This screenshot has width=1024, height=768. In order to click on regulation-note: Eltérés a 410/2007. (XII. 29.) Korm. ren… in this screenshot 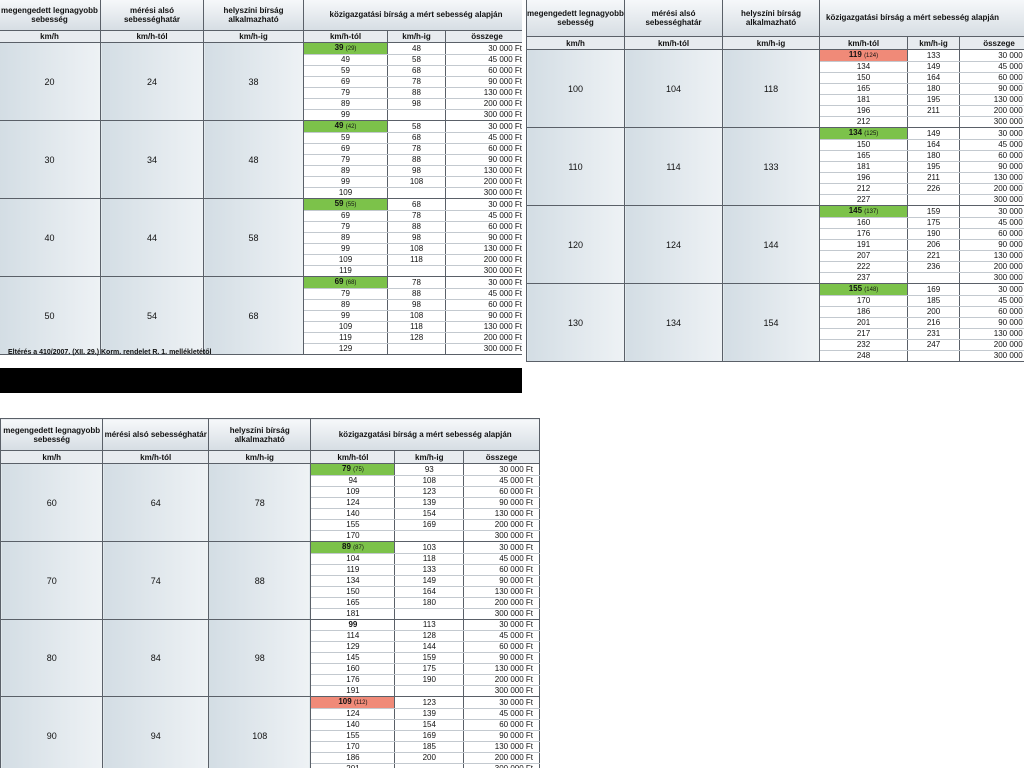, I will do `click(110, 352)`.